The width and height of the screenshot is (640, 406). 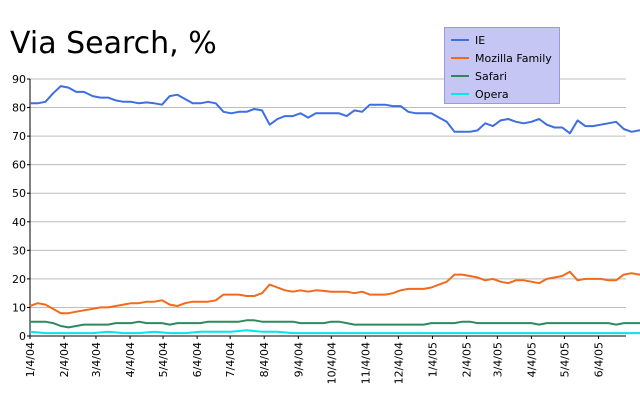 I want to click on y-tick-label: 40, so click(x=19, y=222).